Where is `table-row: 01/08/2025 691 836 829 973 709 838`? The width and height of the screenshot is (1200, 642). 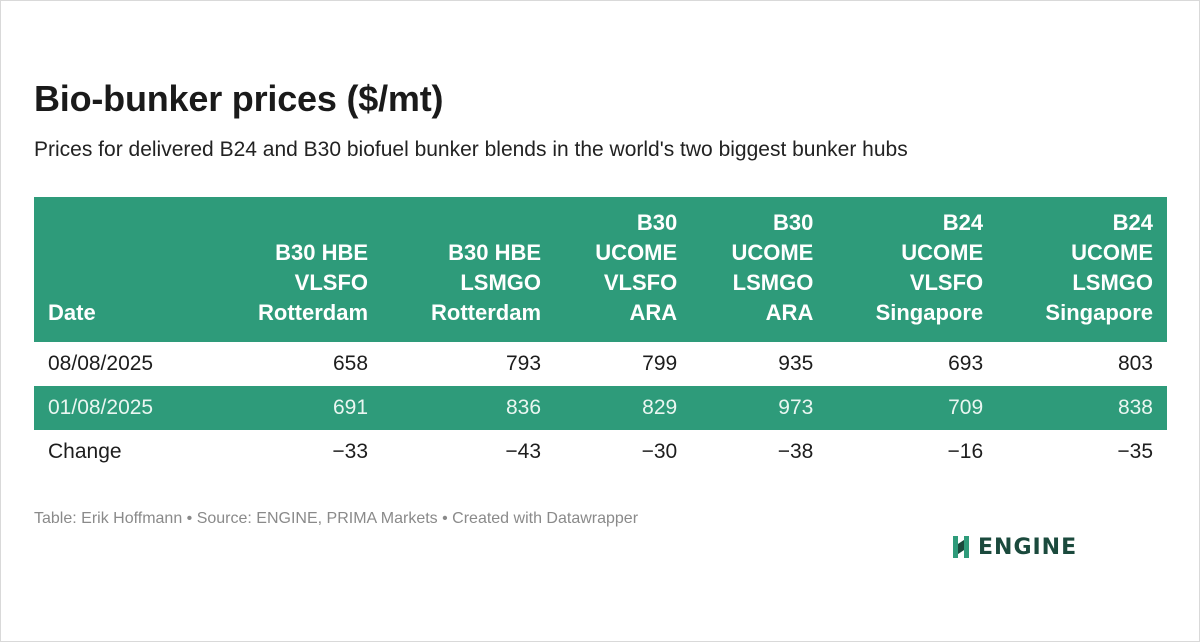
table-row: 01/08/2025 691 836 829 973 709 838 is located at coordinates (600, 408).